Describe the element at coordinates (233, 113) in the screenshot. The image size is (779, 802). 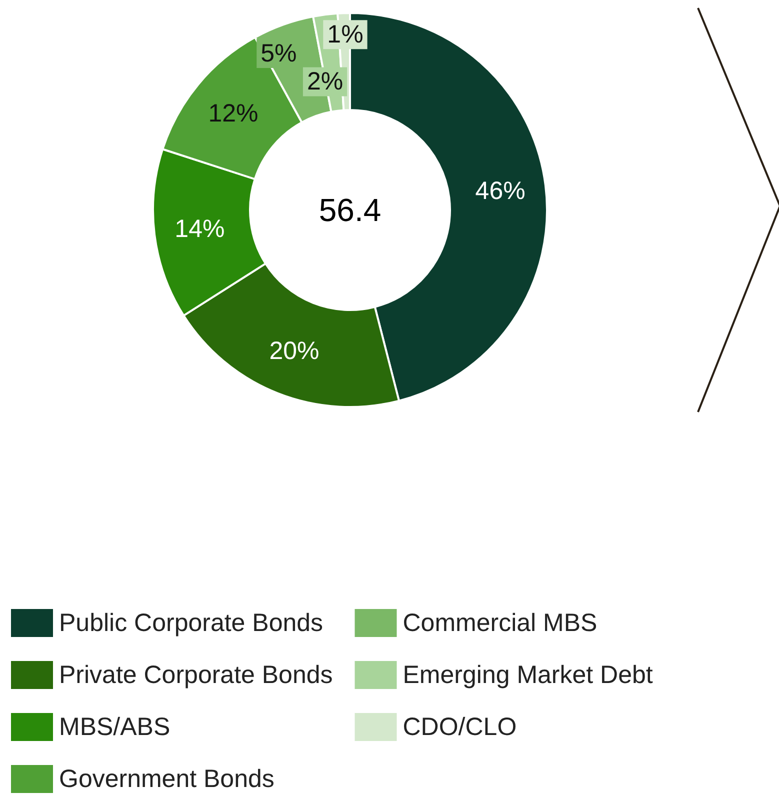
I see `data-label: 12%` at that location.